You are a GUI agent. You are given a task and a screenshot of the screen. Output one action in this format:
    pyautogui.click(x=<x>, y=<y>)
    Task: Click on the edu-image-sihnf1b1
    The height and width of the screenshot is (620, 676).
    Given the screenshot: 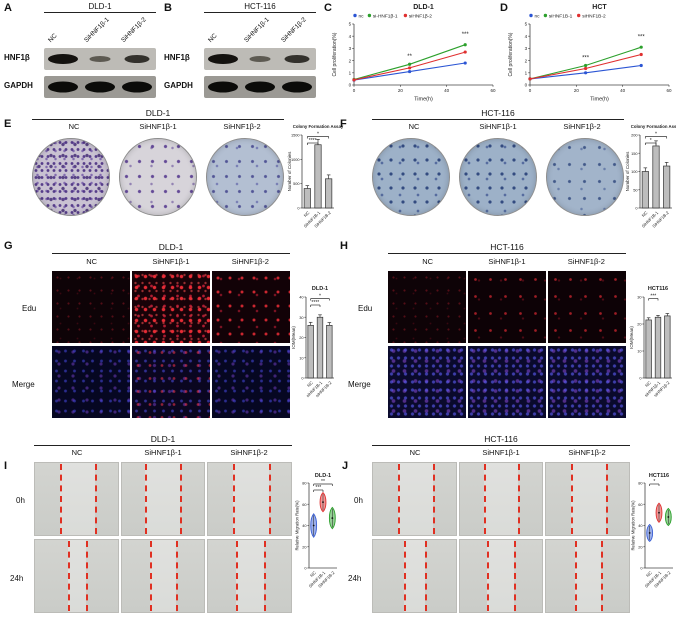 What is the action you would take?
    pyautogui.click(x=507, y=307)
    